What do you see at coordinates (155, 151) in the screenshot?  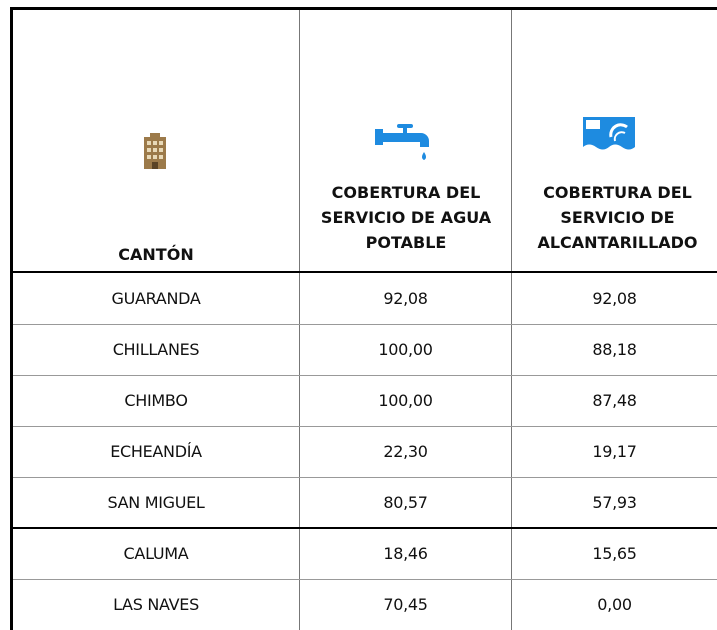 I see `building-icon` at bounding box center [155, 151].